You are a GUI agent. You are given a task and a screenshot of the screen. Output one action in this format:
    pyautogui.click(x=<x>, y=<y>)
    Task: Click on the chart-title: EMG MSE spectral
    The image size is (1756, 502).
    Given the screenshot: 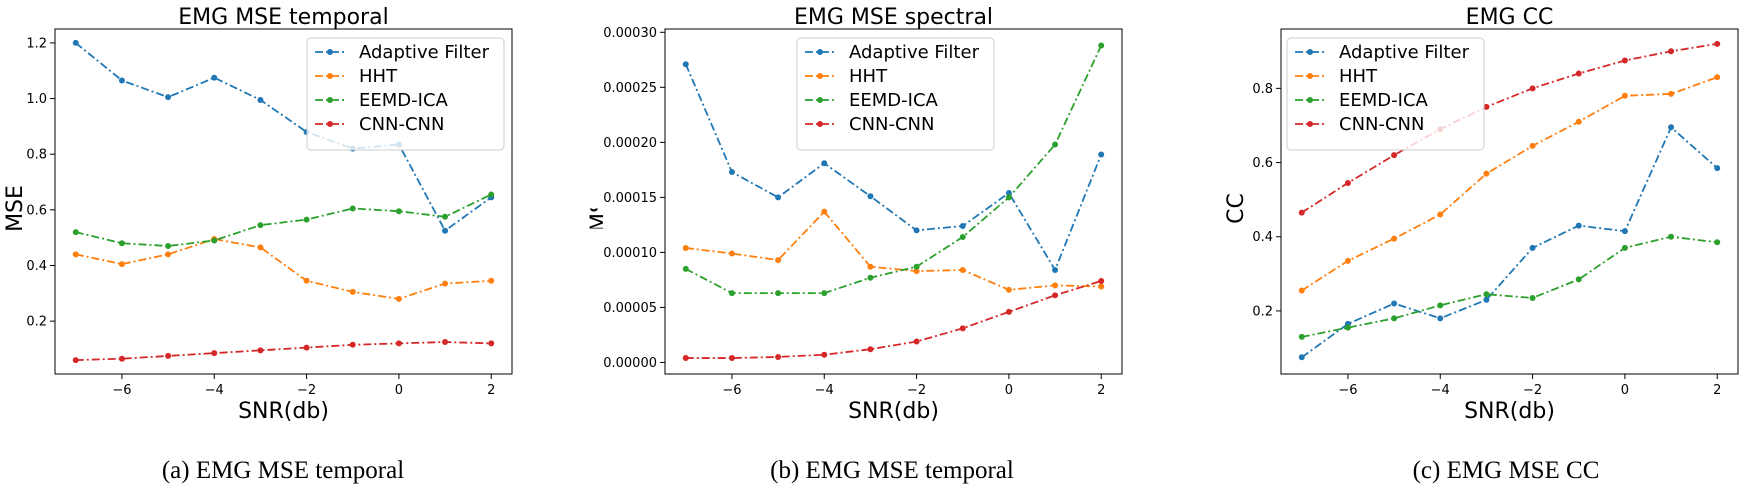 What is the action you would take?
    pyautogui.click(x=893, y=17)
    